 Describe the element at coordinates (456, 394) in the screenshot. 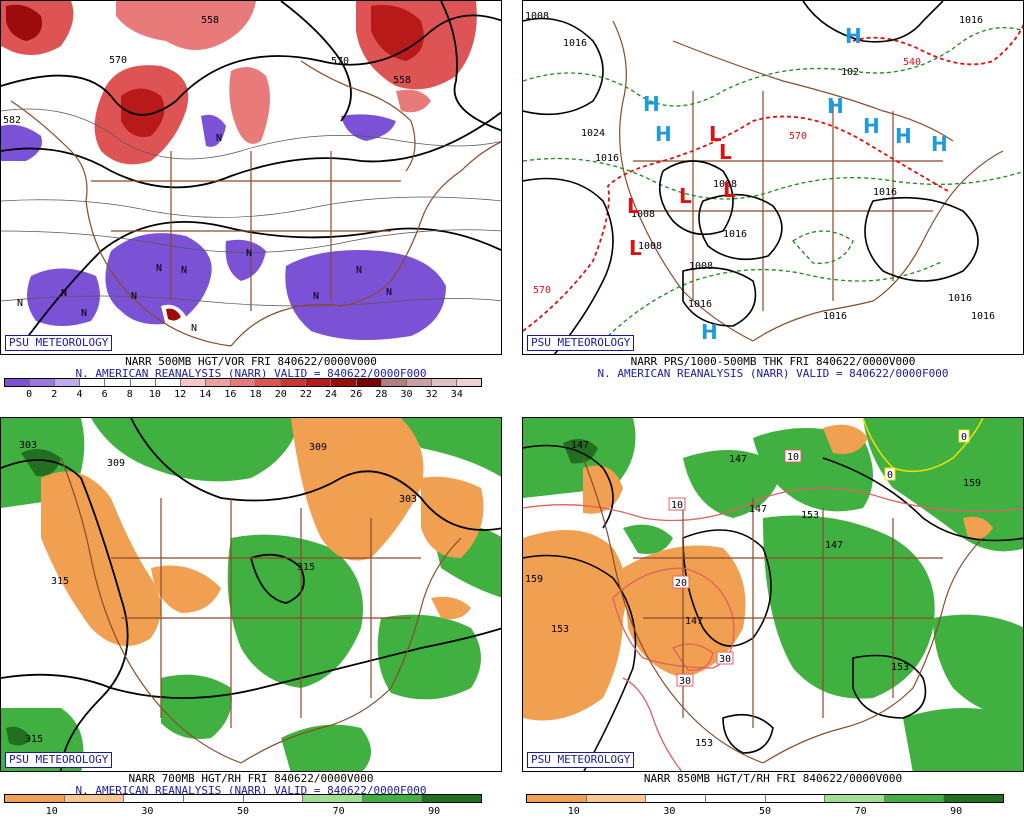

I see `colorbar-tick-label: 34` at that location.